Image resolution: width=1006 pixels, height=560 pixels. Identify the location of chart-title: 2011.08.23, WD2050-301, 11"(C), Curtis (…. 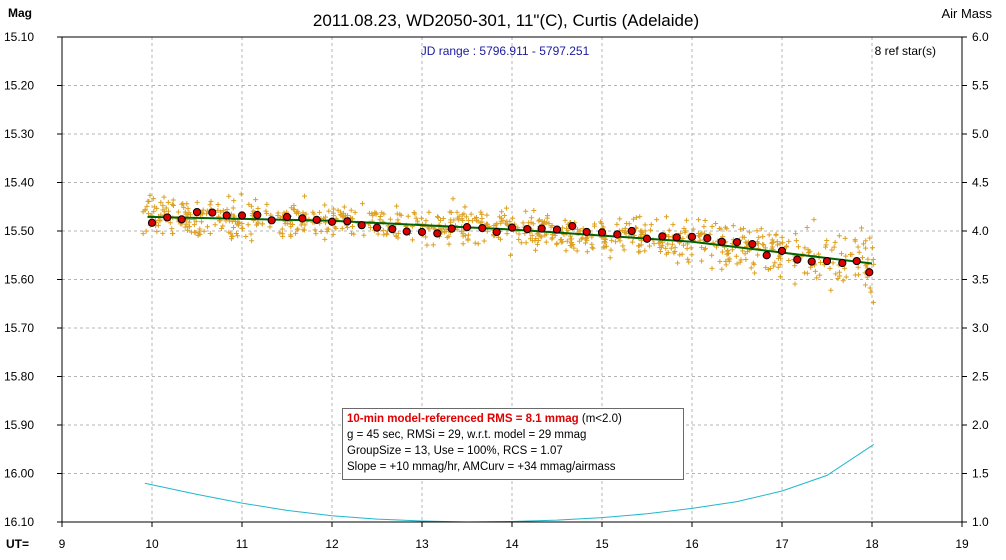
(506, 20).